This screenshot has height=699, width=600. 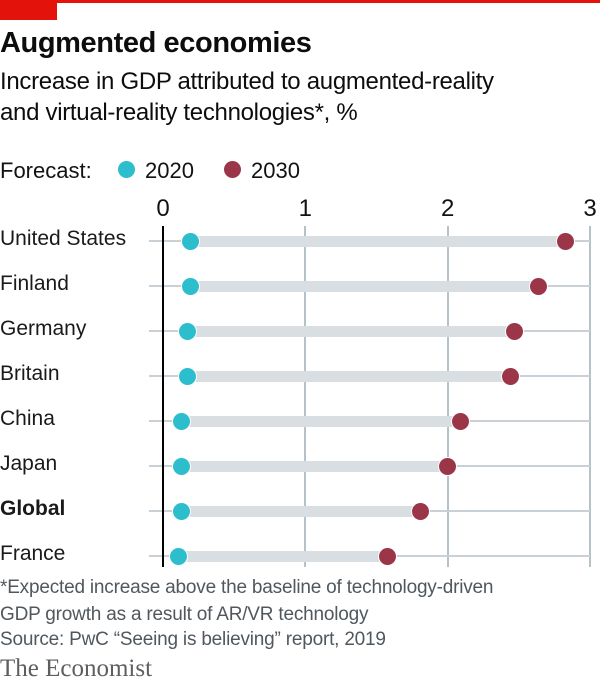 I want to click on chart-subtitle-line2: and virtual-reality technologies*, %, so click(x=179, y=112).